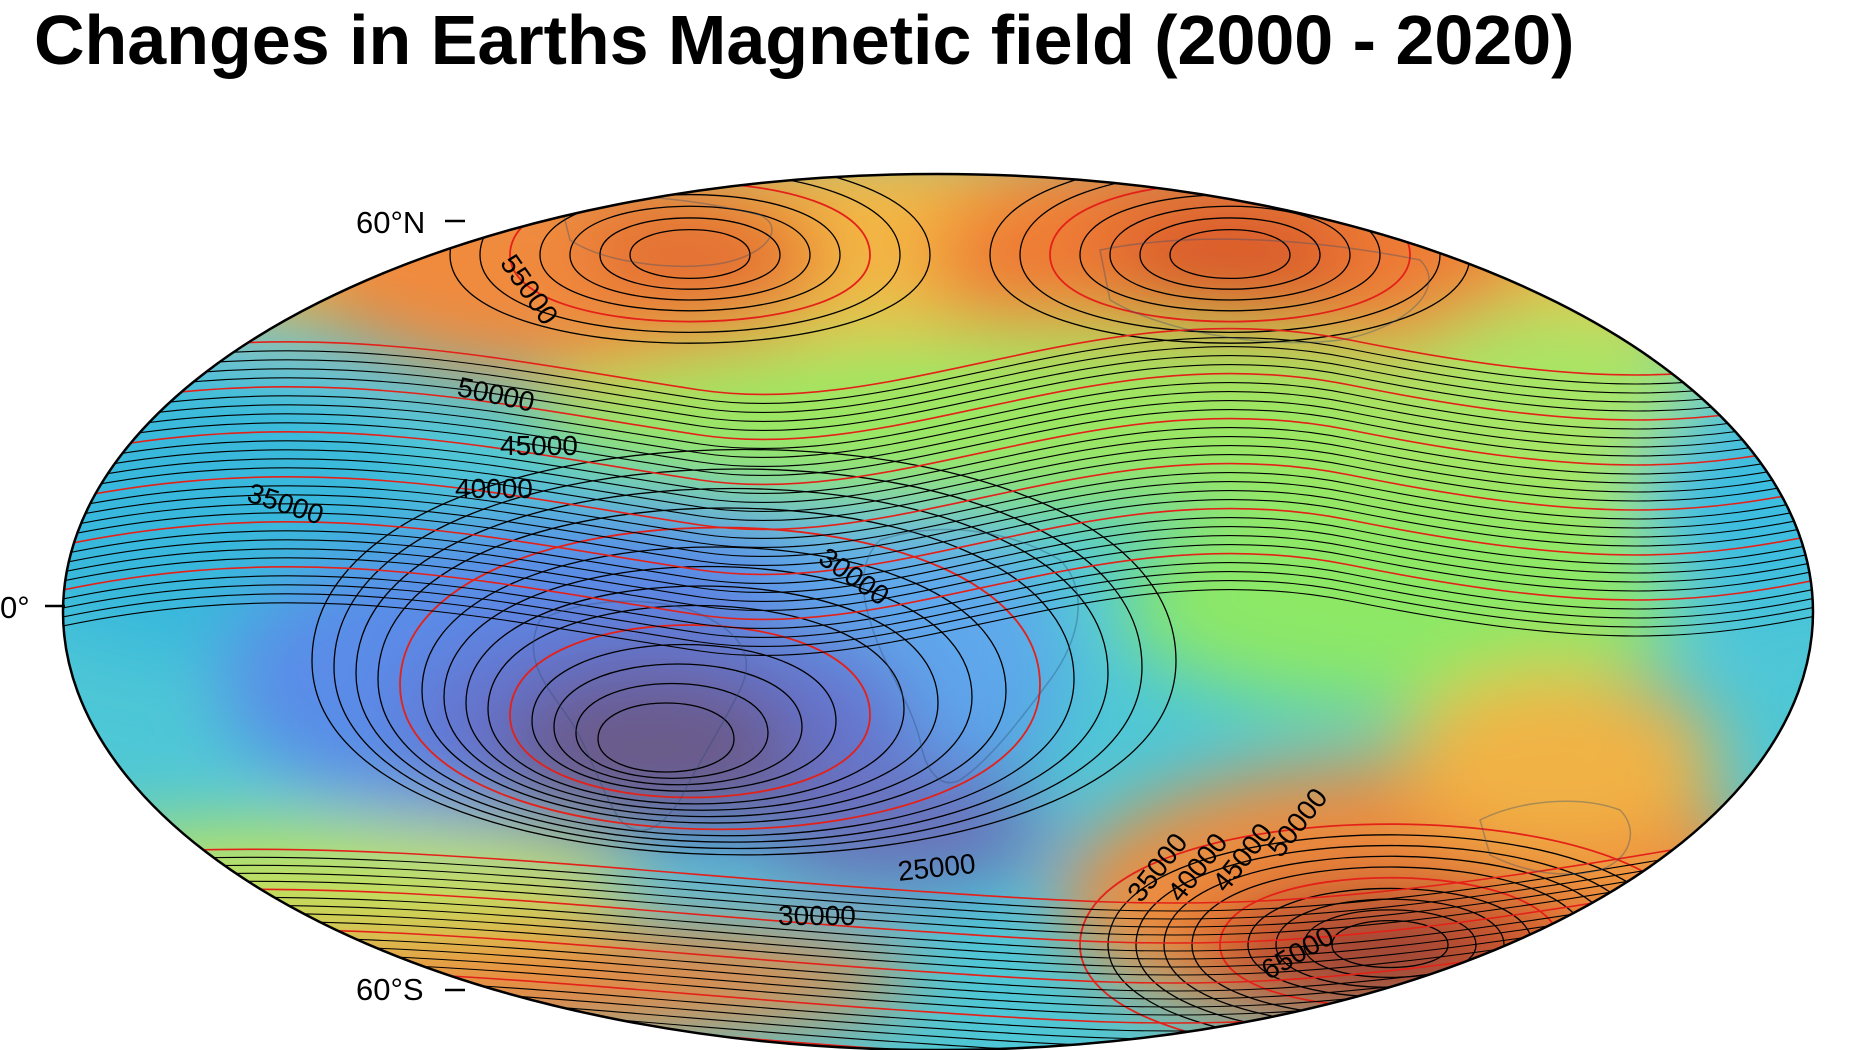 This screenshot has width=1859, height=1050. Describe the element at coordinates (494, 488) in the screenshot. I see `contour-label: 40000` at that location.